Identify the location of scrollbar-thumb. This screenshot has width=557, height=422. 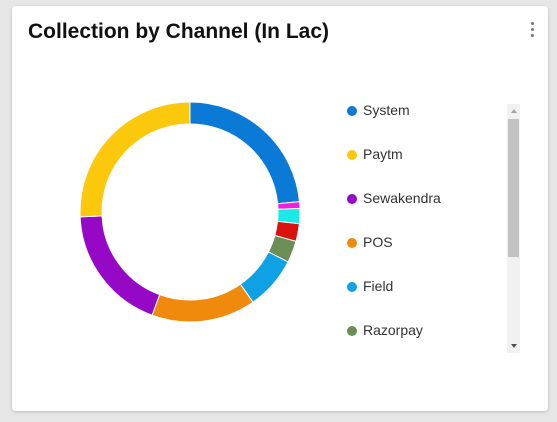
(513, 188).